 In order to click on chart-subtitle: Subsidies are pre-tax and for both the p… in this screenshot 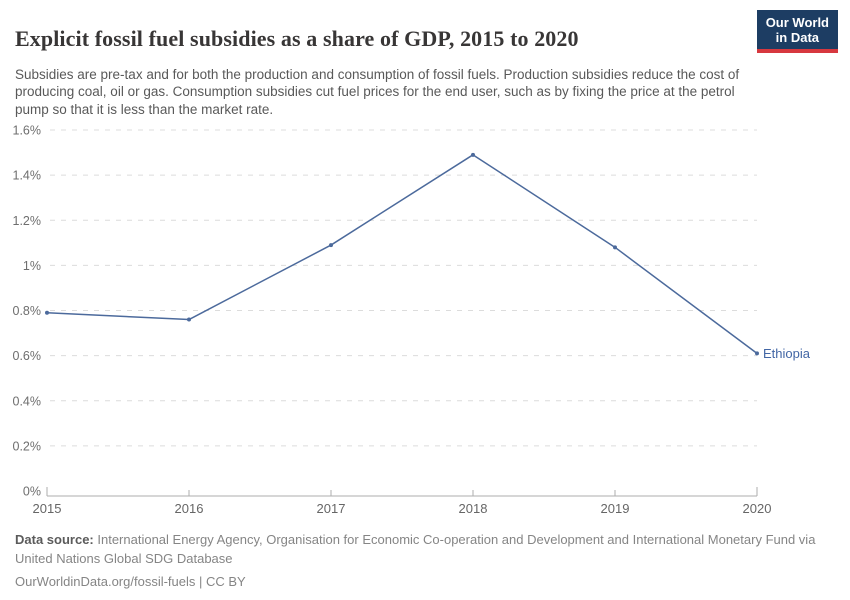, I will do `click(377, 91)`.